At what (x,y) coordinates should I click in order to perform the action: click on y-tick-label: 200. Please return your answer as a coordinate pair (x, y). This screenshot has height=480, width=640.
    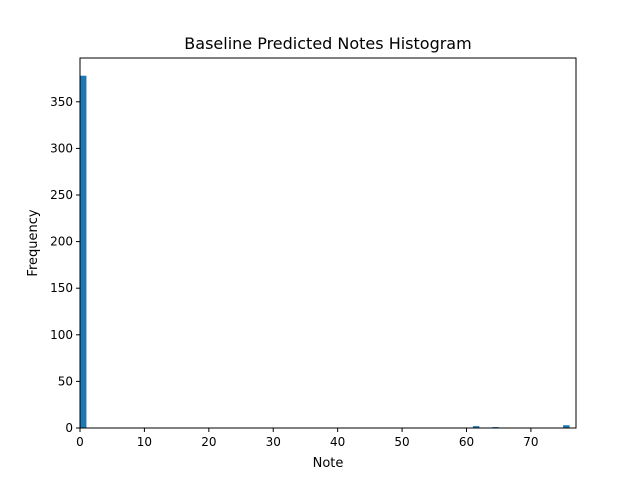
    Looking at the image, I should click on (61, 242).